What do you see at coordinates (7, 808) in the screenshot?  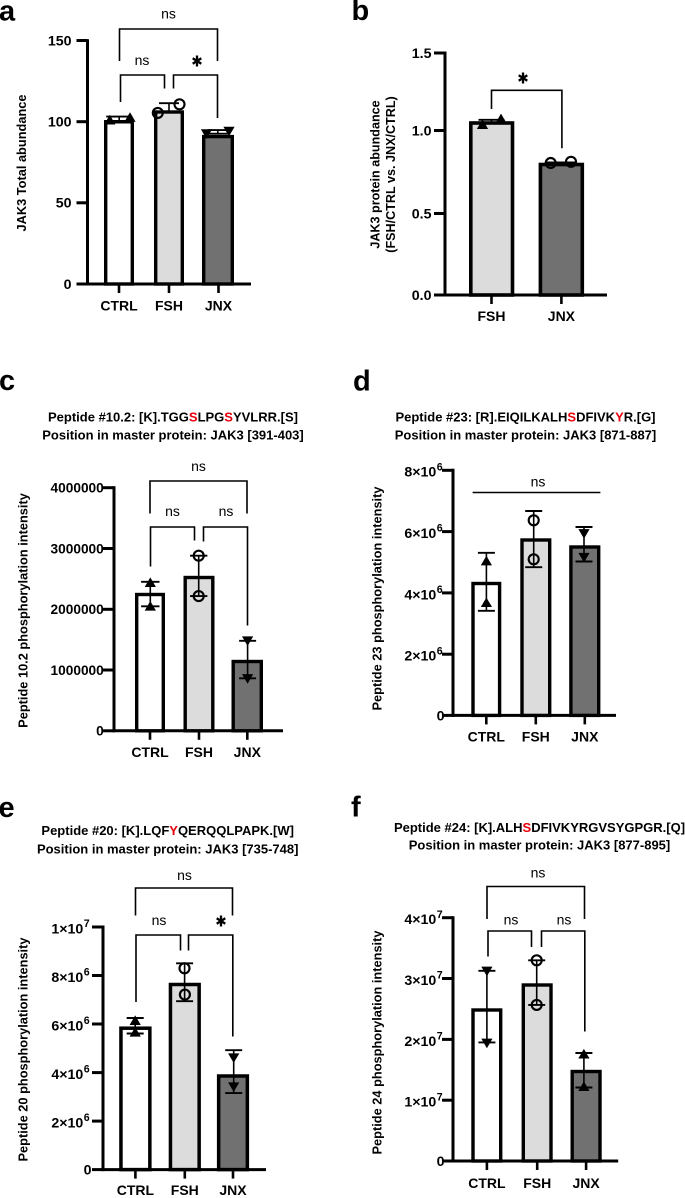 I see `svg-text: e` at bounding box center [7, 808].